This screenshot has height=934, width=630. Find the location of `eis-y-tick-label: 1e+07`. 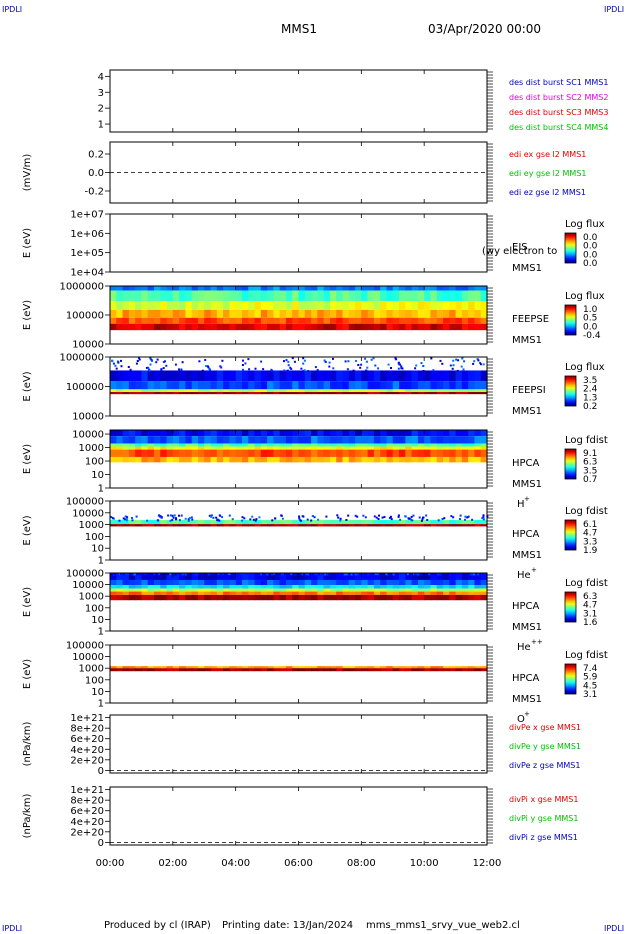

eis-y-tick-label: 1e+07 is located at coordinates (87, 215).